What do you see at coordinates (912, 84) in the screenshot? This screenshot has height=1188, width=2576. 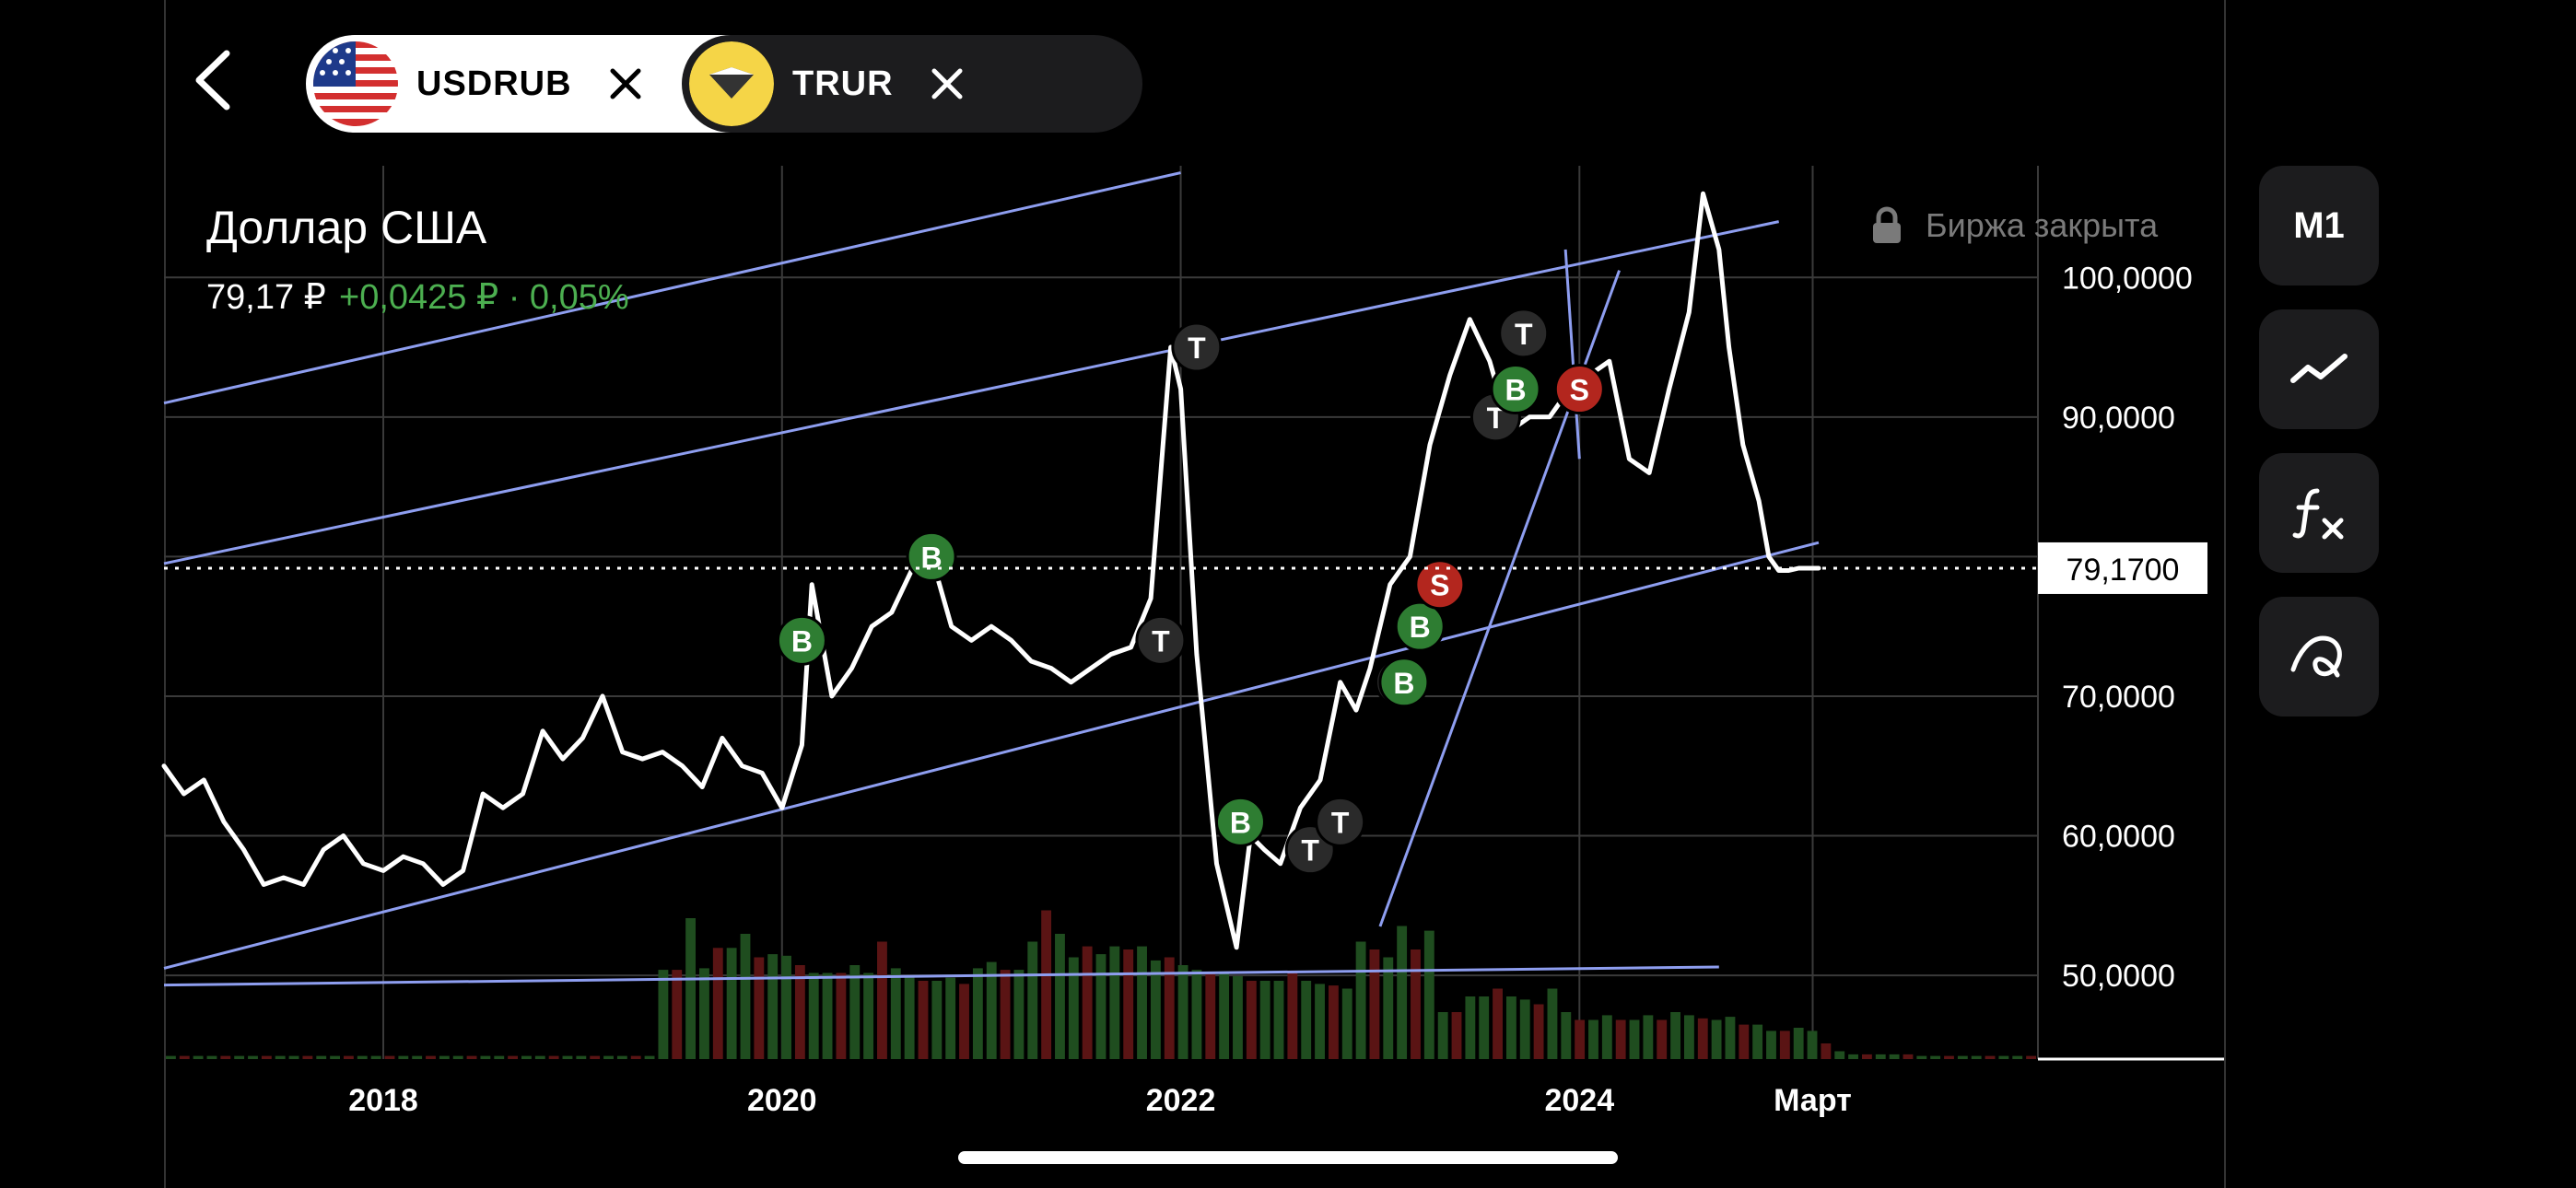 I see `tab-trur: TRUR` at bounding box center [912, 84].